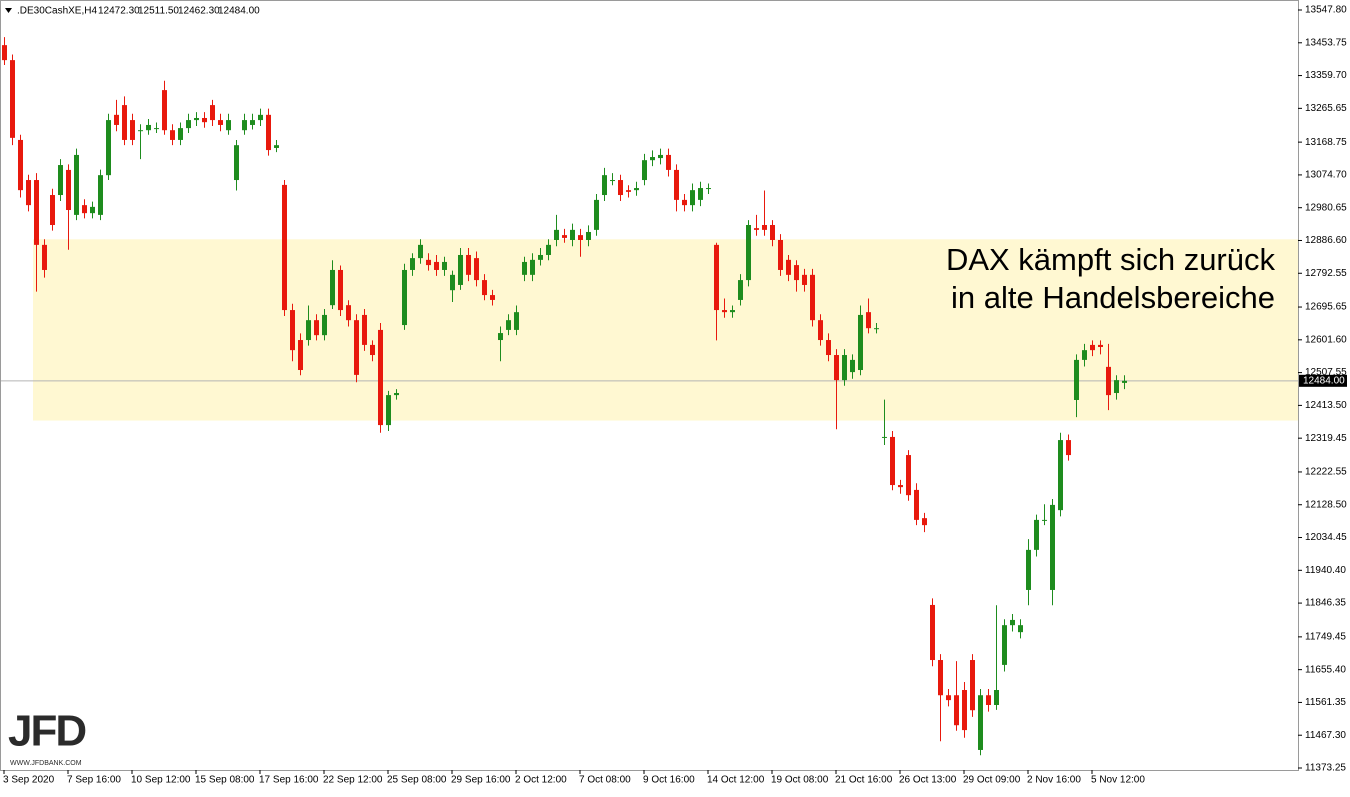  I want to click on y-tick-label: 13074.70, so click(1326, 175).